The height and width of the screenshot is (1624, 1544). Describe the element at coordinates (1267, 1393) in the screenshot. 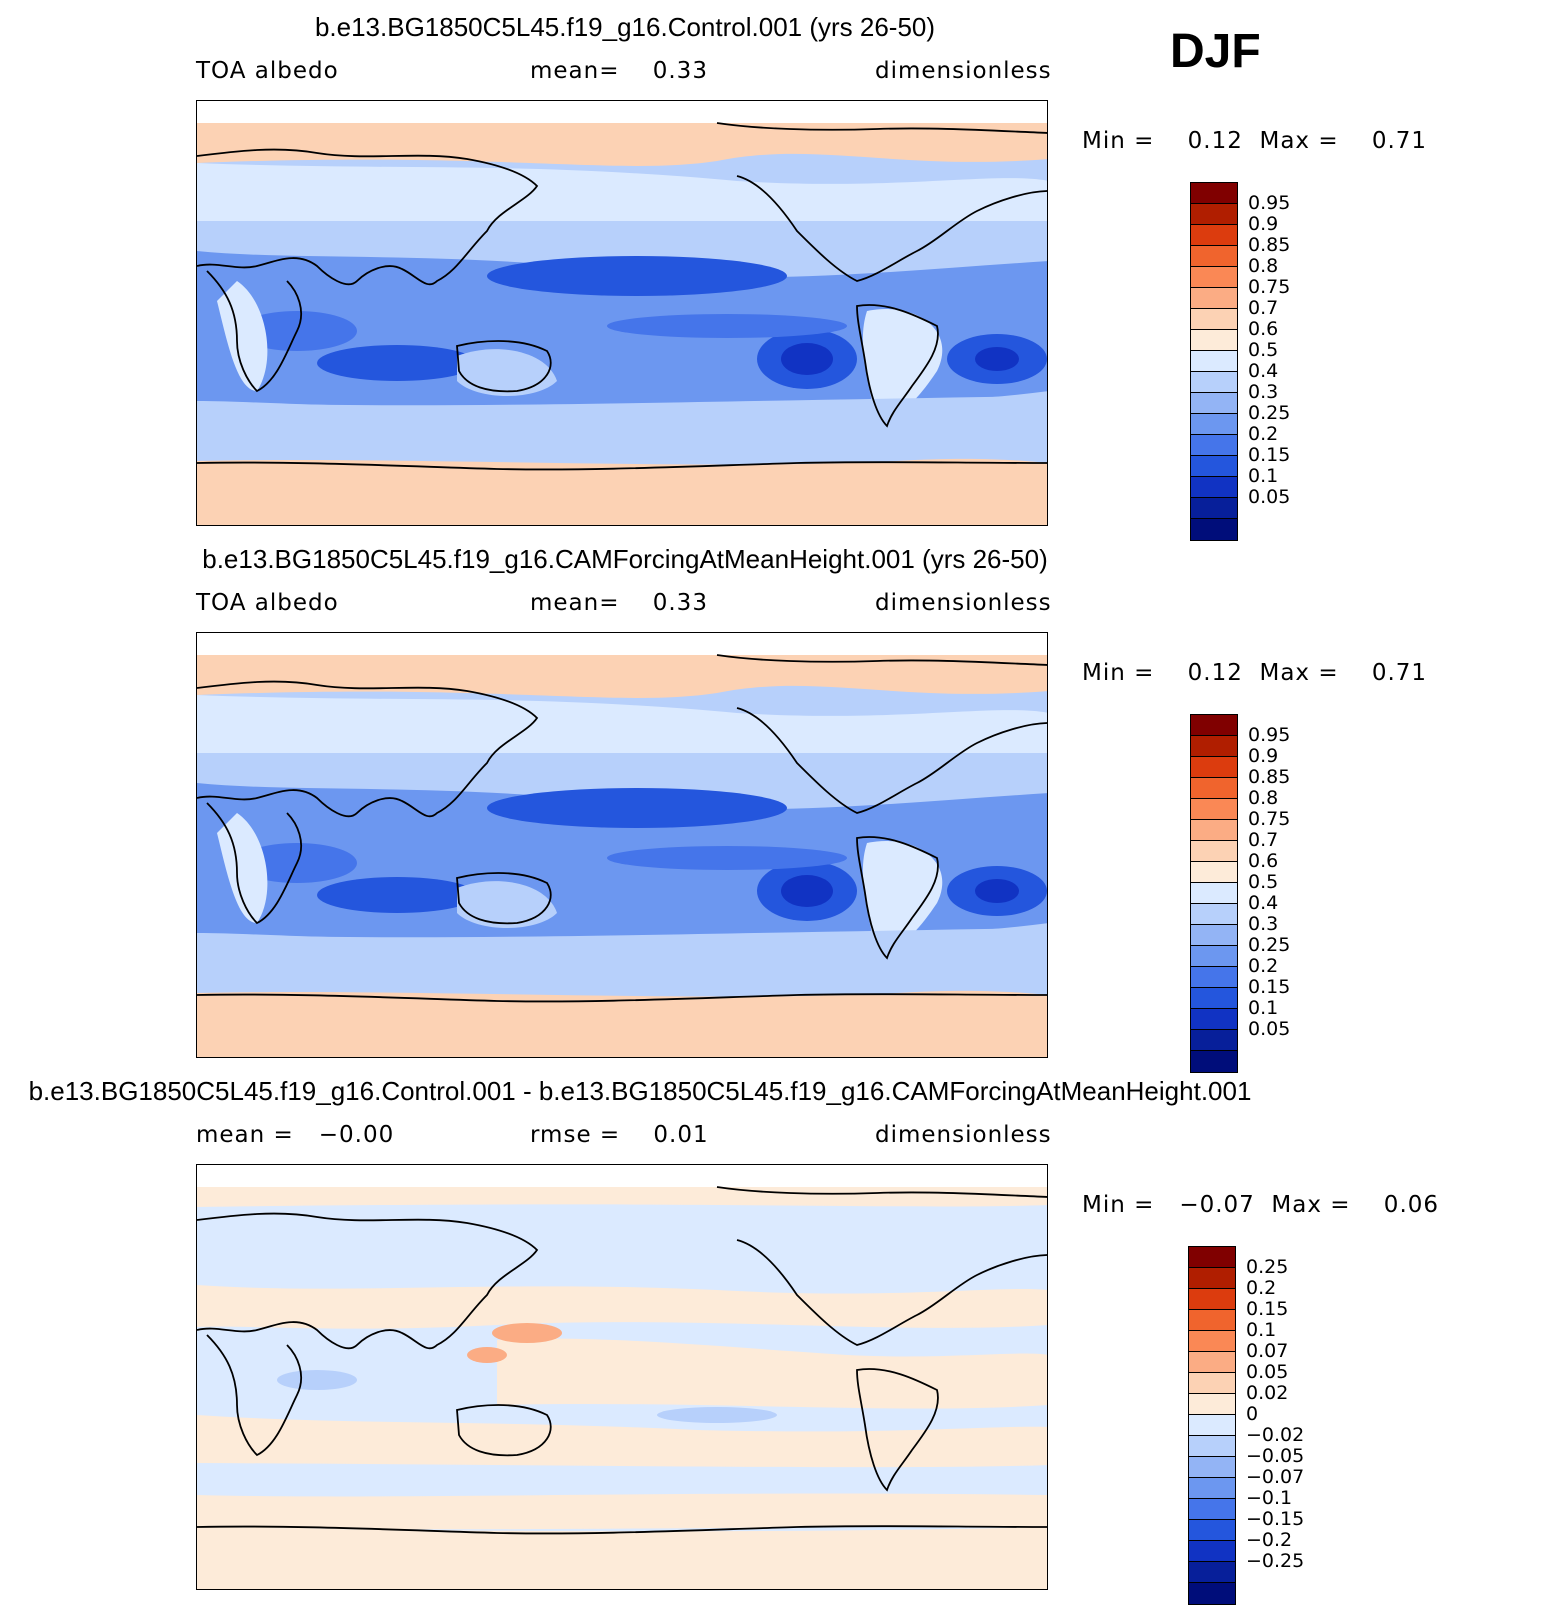

I see `colorbar-label: 0.02` at that location.